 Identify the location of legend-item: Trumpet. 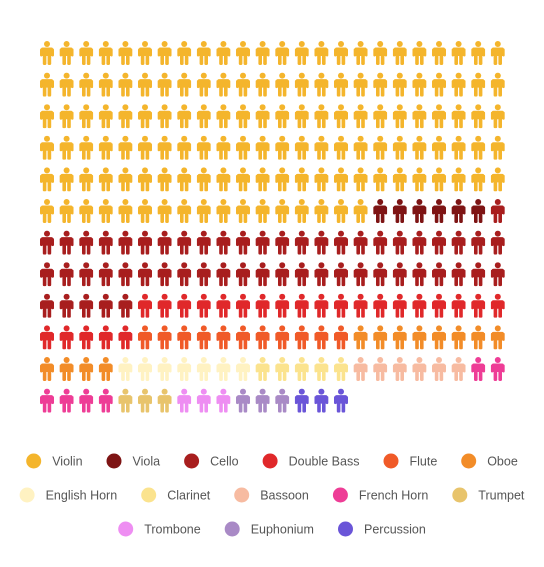
(488, 495).